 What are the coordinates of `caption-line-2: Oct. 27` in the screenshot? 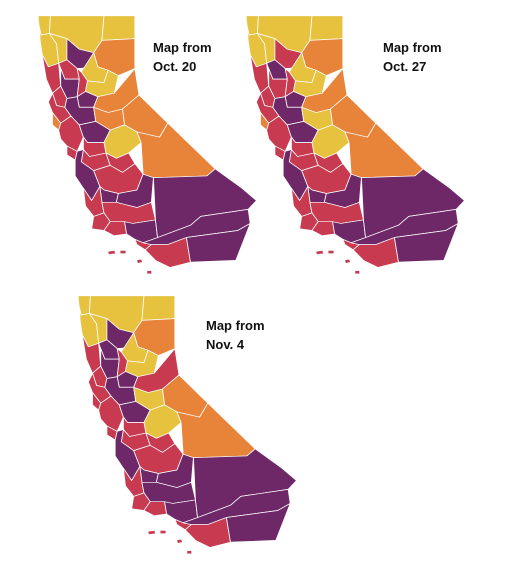 It's located at (405, 66).